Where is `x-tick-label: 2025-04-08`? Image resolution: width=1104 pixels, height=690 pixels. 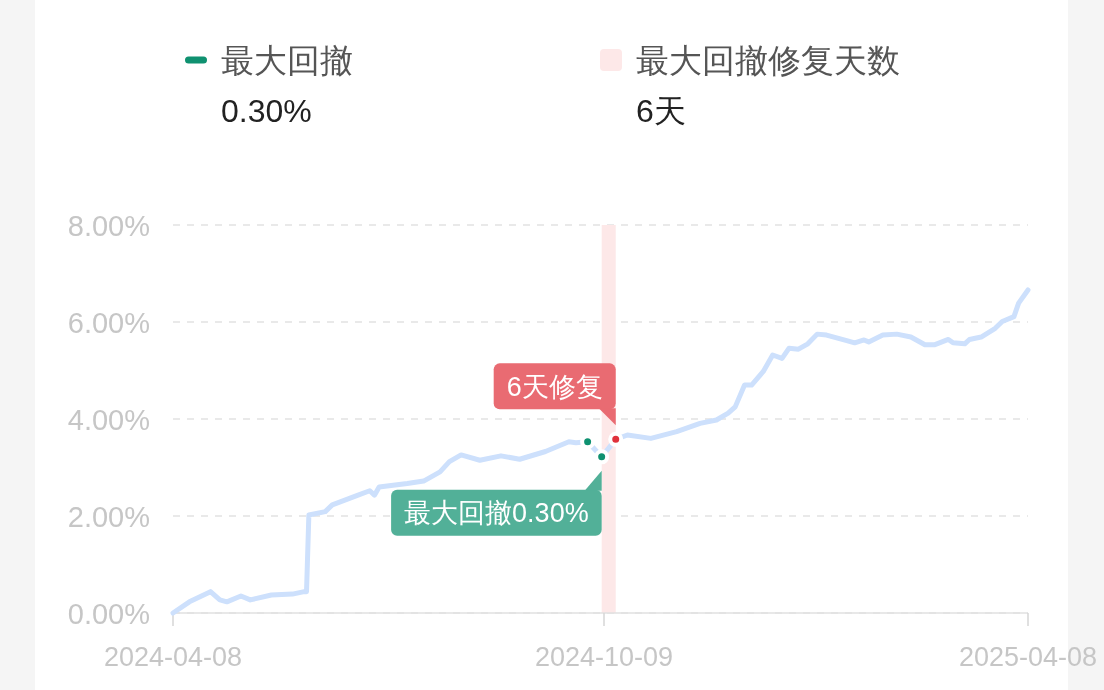 x-tick-label: 2025-04-08 is located at coordinates (1028, 657).